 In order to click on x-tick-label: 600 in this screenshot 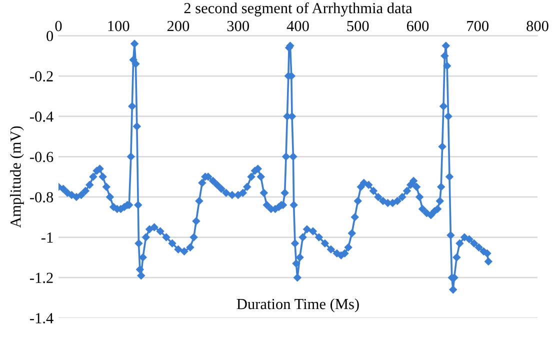, I will do `click(417, 26)`.